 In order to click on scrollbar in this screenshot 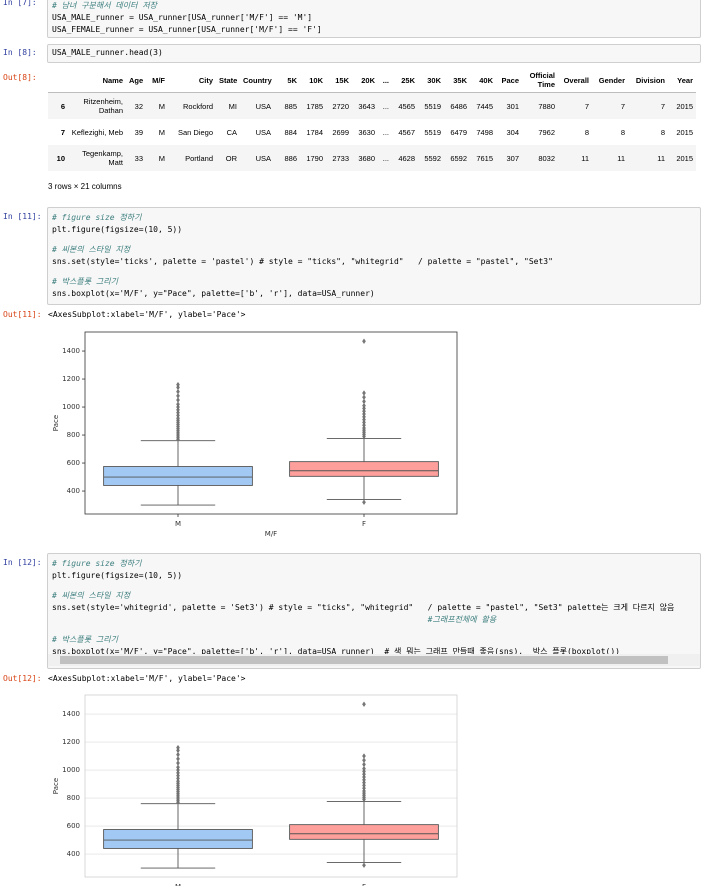, I will do `click(374, 660)`.